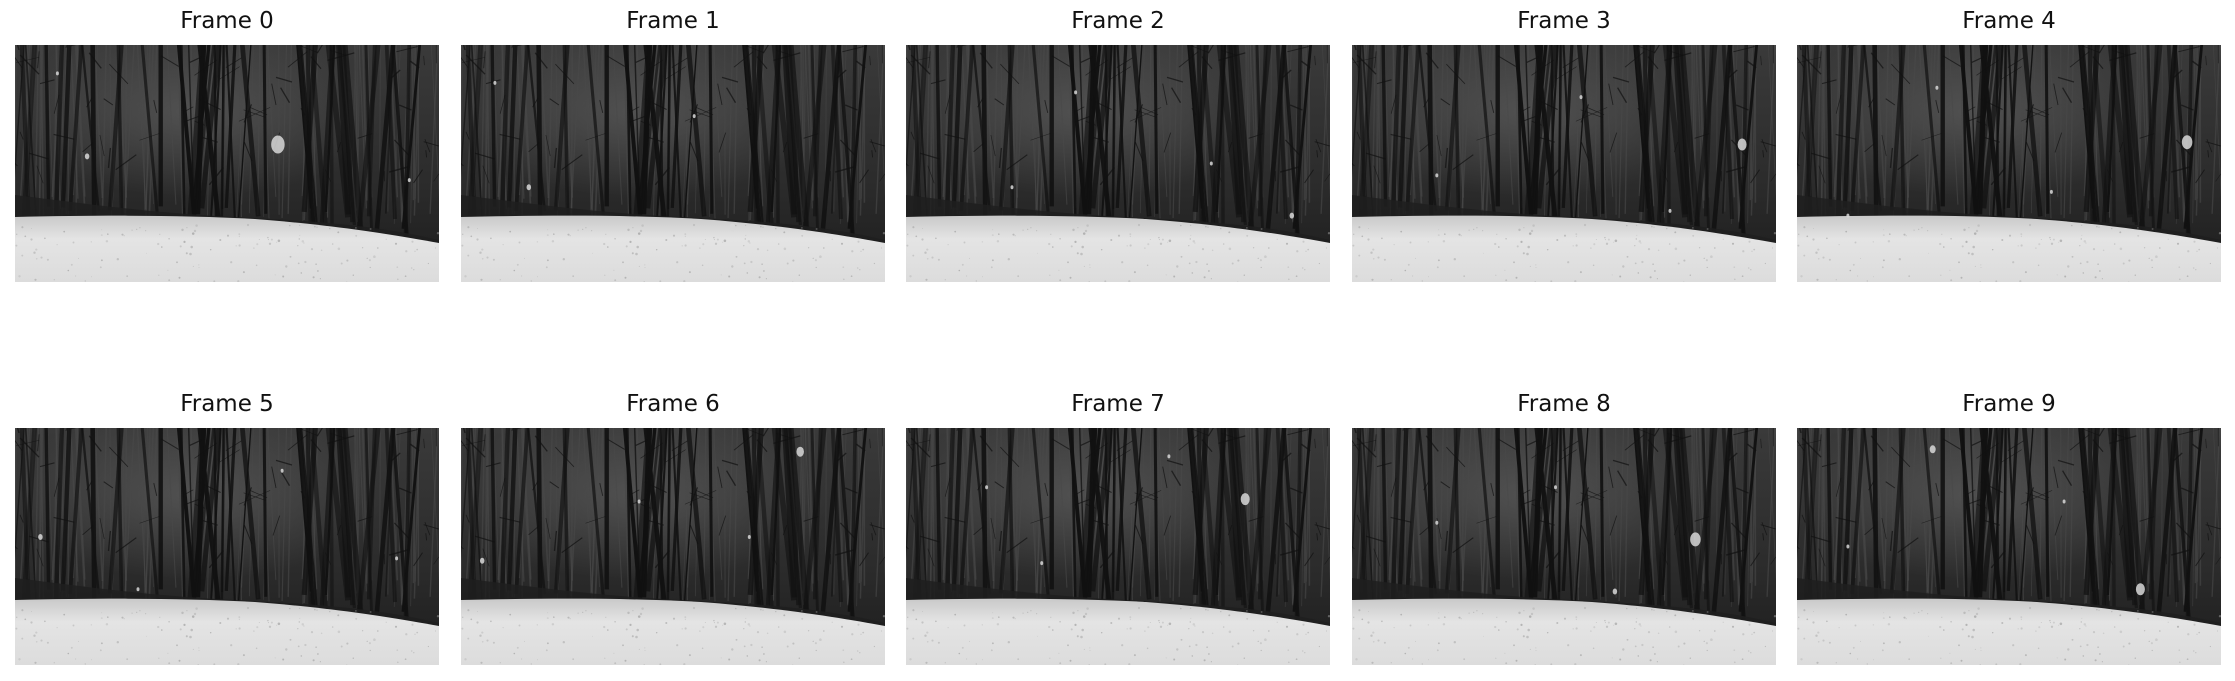  I want to click on frame-title: Frame 2, so click(1118, 21).